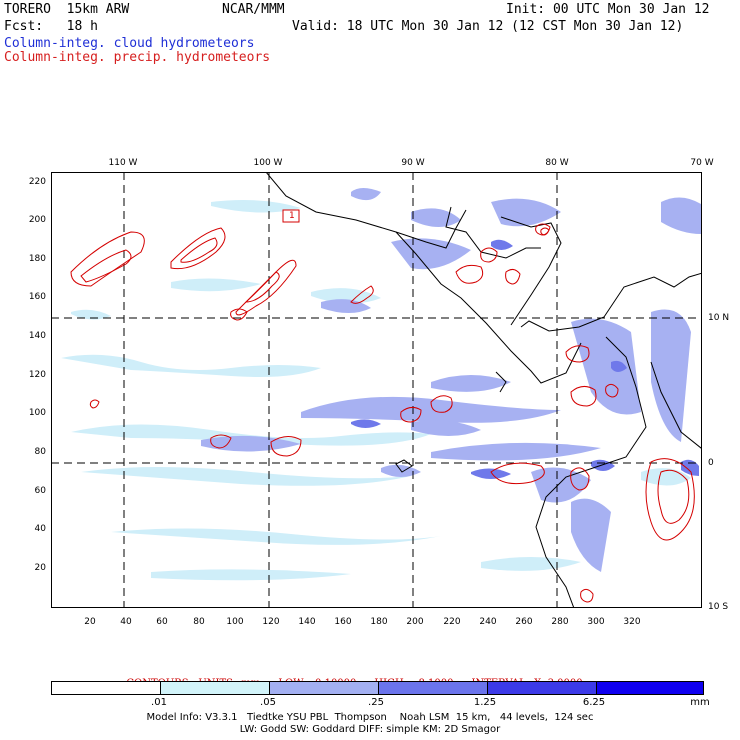 The image size is (740, 740). Describe the element at coordinates (37, 336) in the screenshot. I see `grid-y-label: 140` at that location.